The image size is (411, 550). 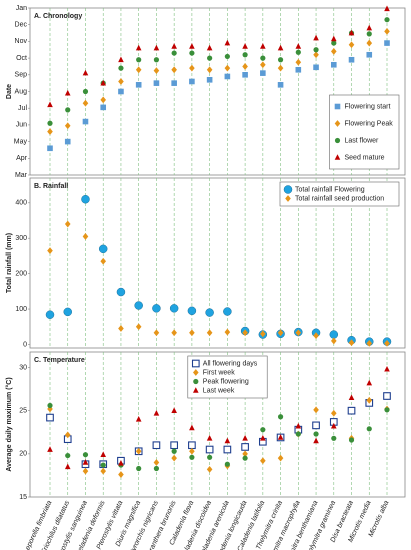 I want to click on y-axis-label: Total rainfall (mm), so click(x=9, y=263).